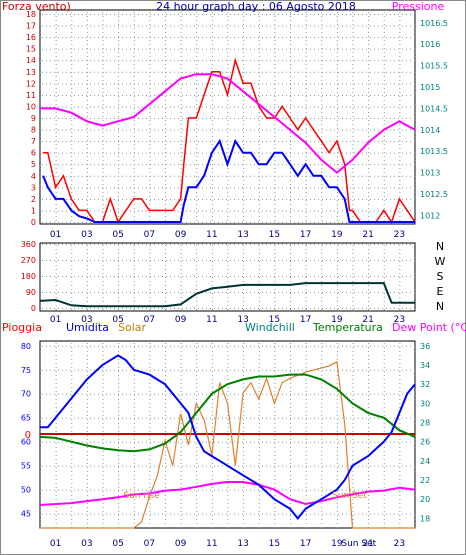 This screenshot has height=555, width=466. Describe the element at coordinates (181, 544) in the screenshot. I see `humidity-x-tick: 09` at that location.